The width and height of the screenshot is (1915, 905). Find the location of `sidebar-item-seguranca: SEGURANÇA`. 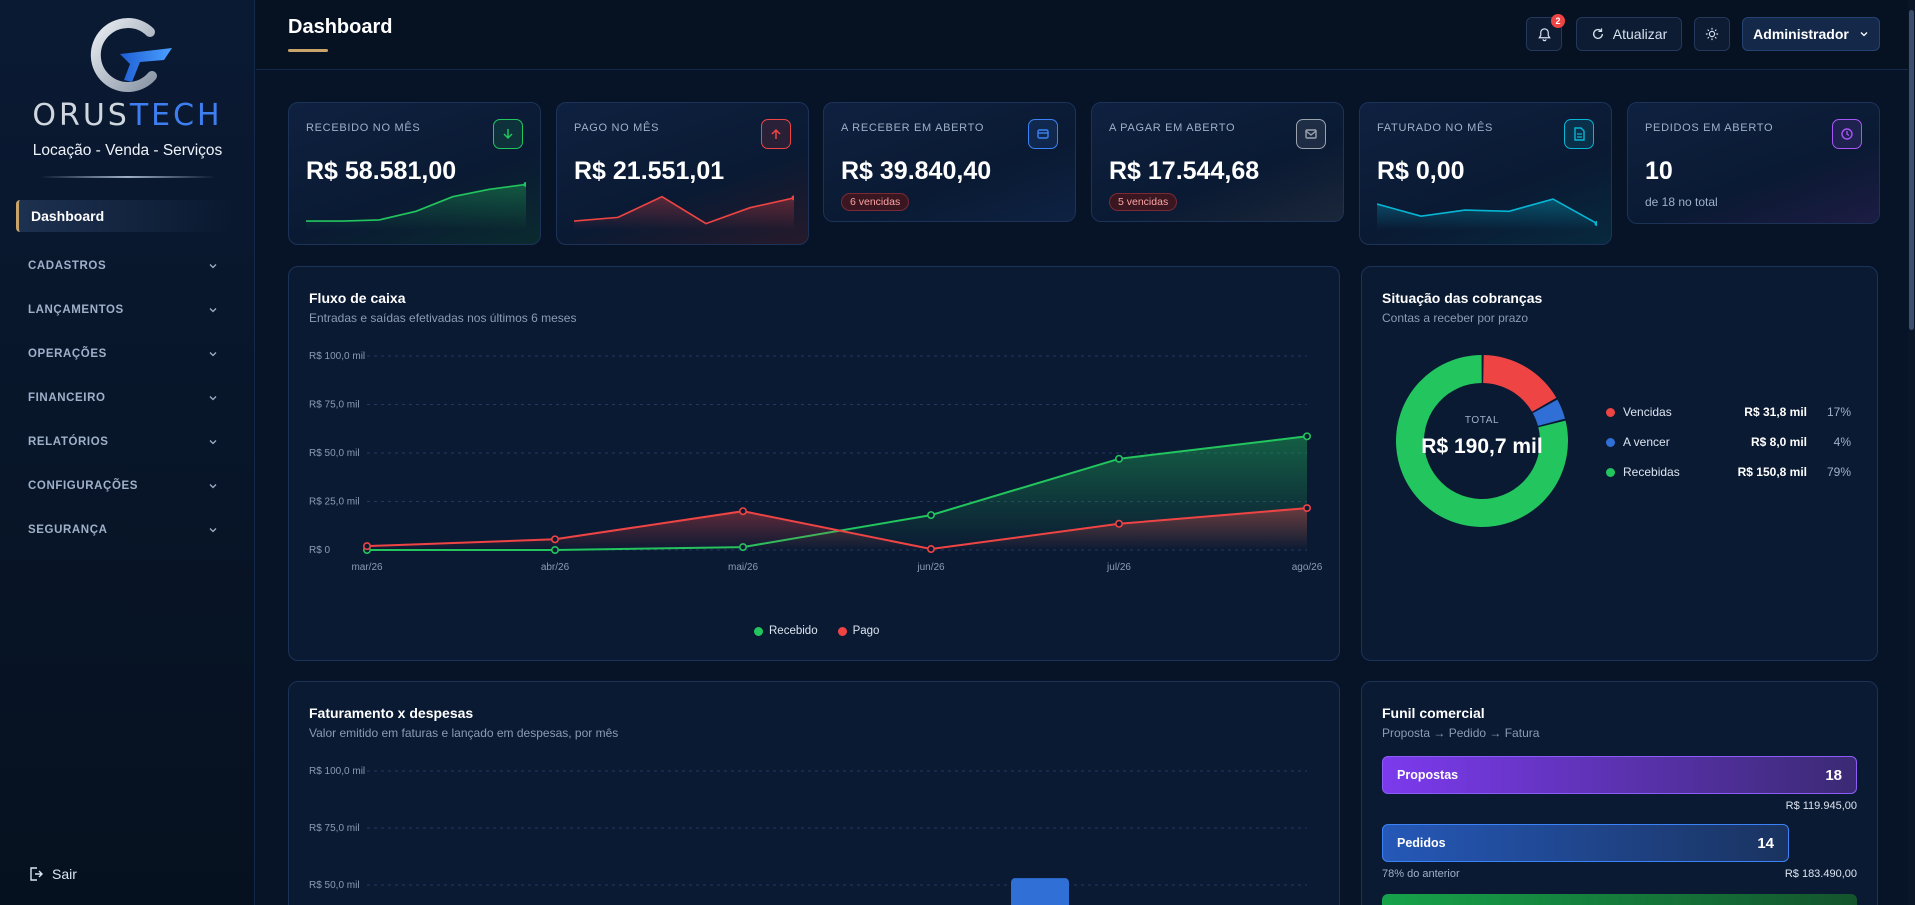

sidebar-item-seguranca: SEGURANÇA is located at coordinates (126, 530).